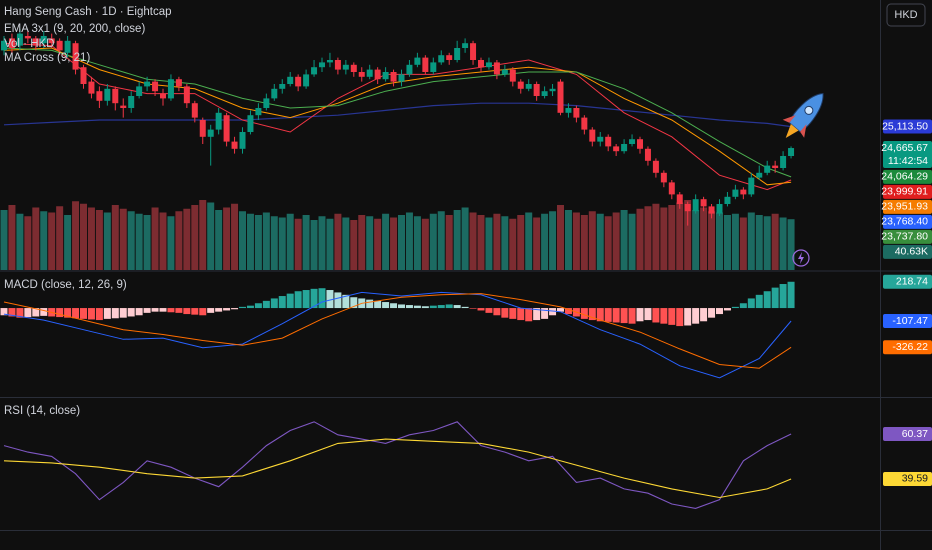  I want to click on indicator-label: EMA 3x1 (9, 20, 200, close), so click(74, 29).